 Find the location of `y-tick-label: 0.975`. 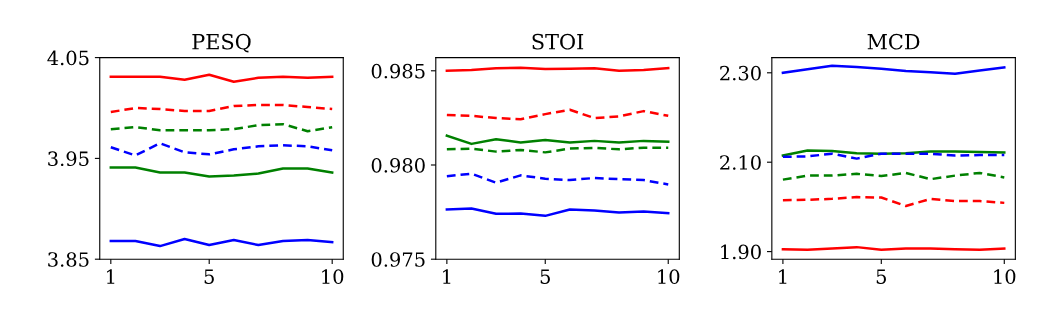

y-tick-label: 0.975 is located at coordinates (398, 259).